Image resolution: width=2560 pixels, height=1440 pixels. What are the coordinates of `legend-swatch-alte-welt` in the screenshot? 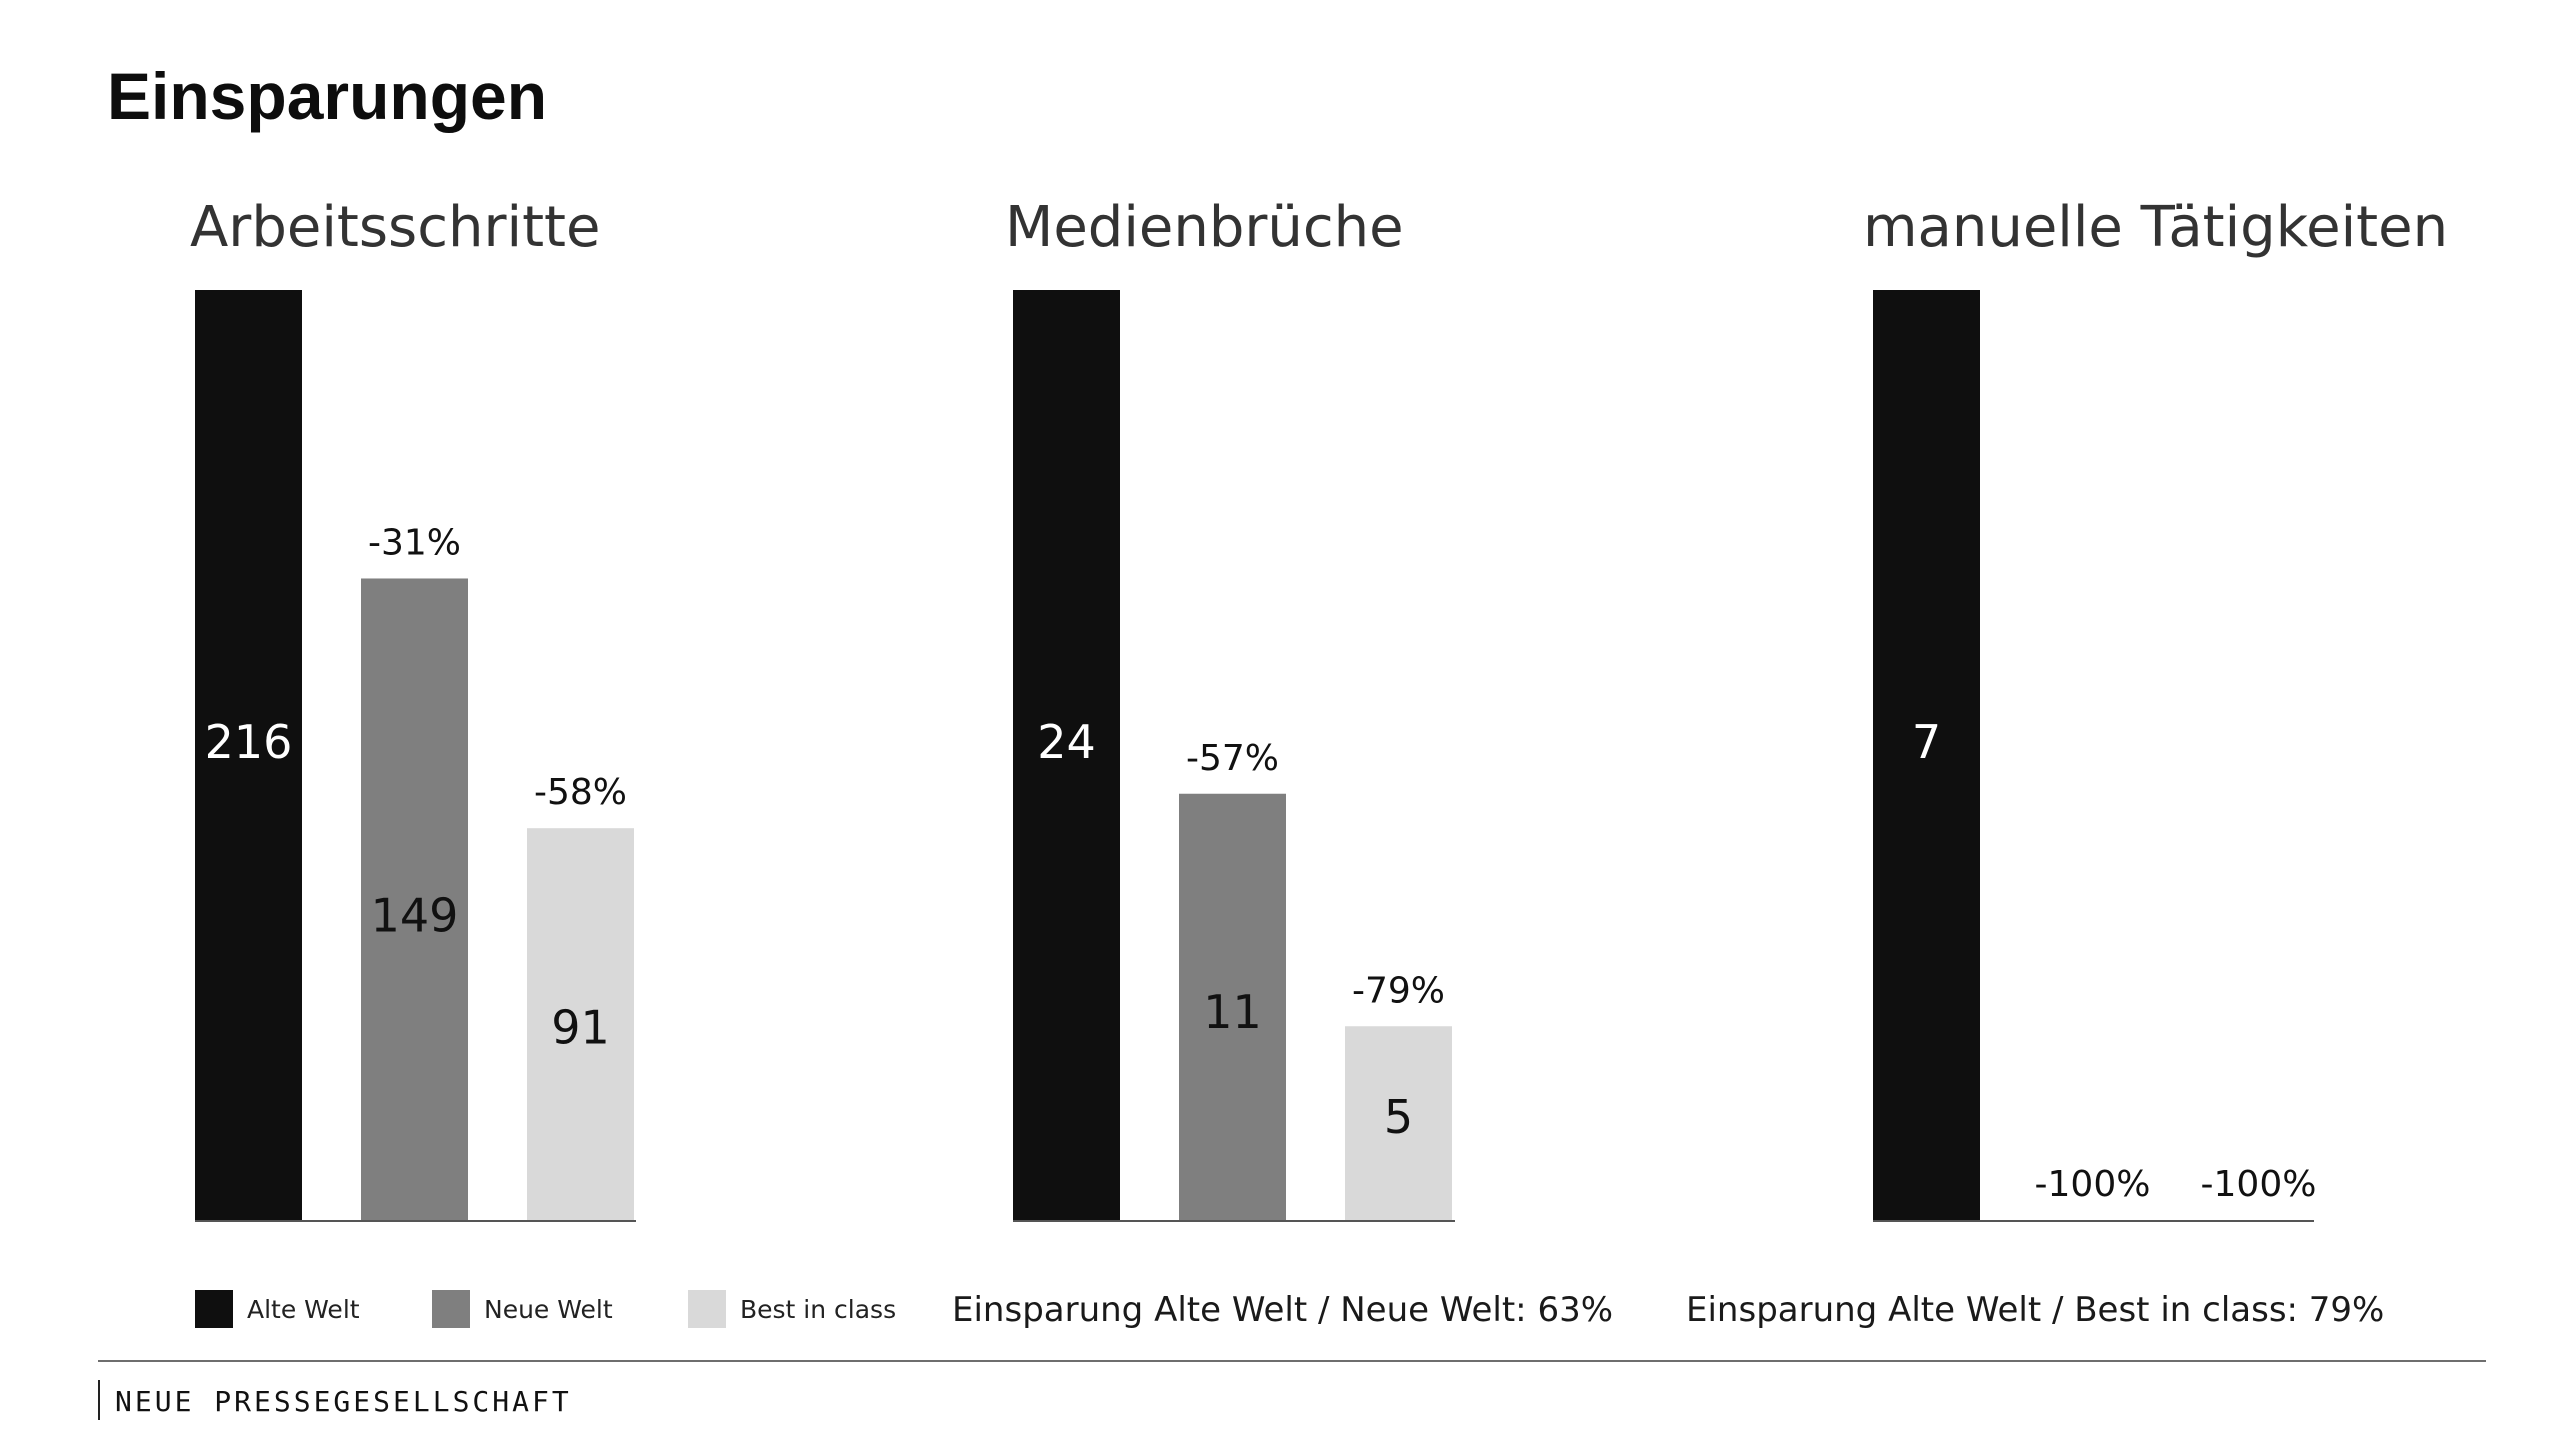 It's located at (214, 1309).